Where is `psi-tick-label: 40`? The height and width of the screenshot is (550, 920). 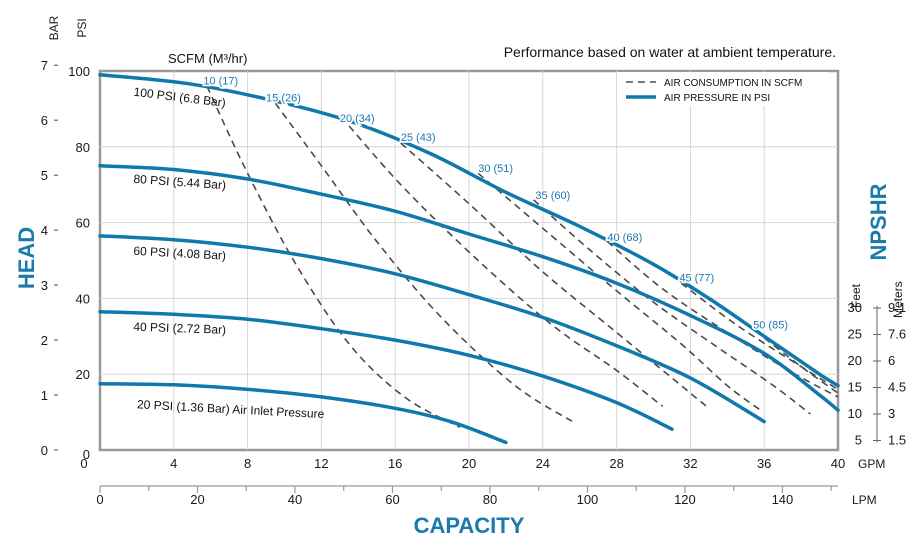 psi-tick-label: 40 is located at coordinates (83, 298).